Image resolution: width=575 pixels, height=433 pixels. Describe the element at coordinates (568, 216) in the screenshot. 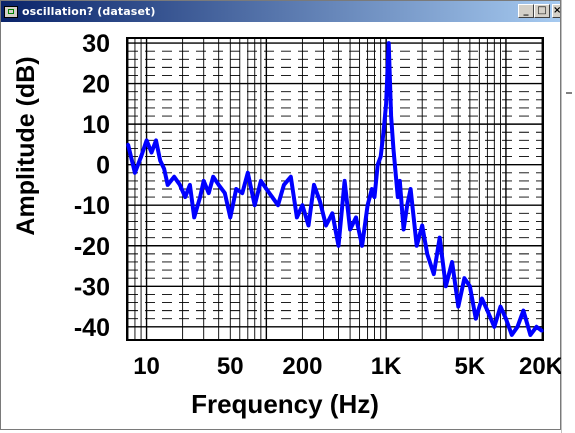

I see `background-window-edge` at that location.